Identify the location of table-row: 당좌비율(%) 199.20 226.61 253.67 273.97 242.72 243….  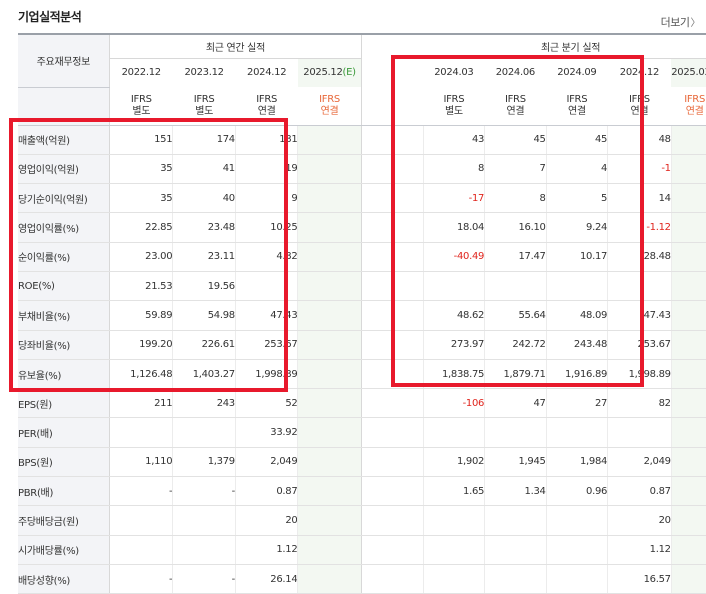
(362, 345).